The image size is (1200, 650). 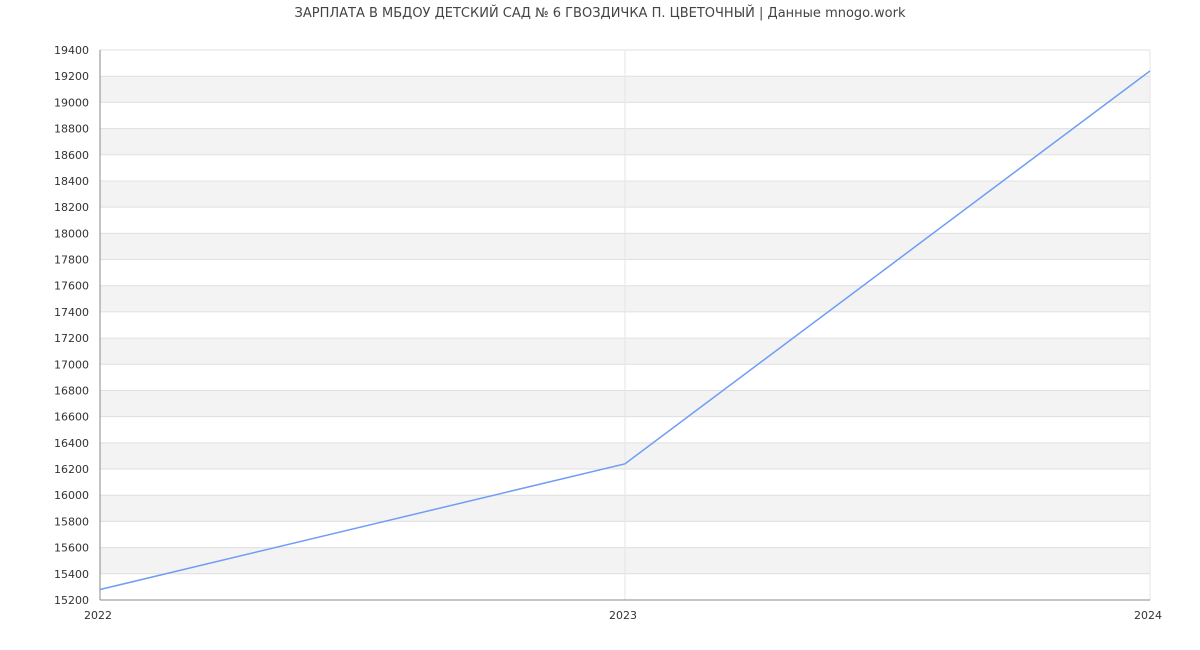 I want to click on y-tick-label: 15400, so click(x=71, y=574).